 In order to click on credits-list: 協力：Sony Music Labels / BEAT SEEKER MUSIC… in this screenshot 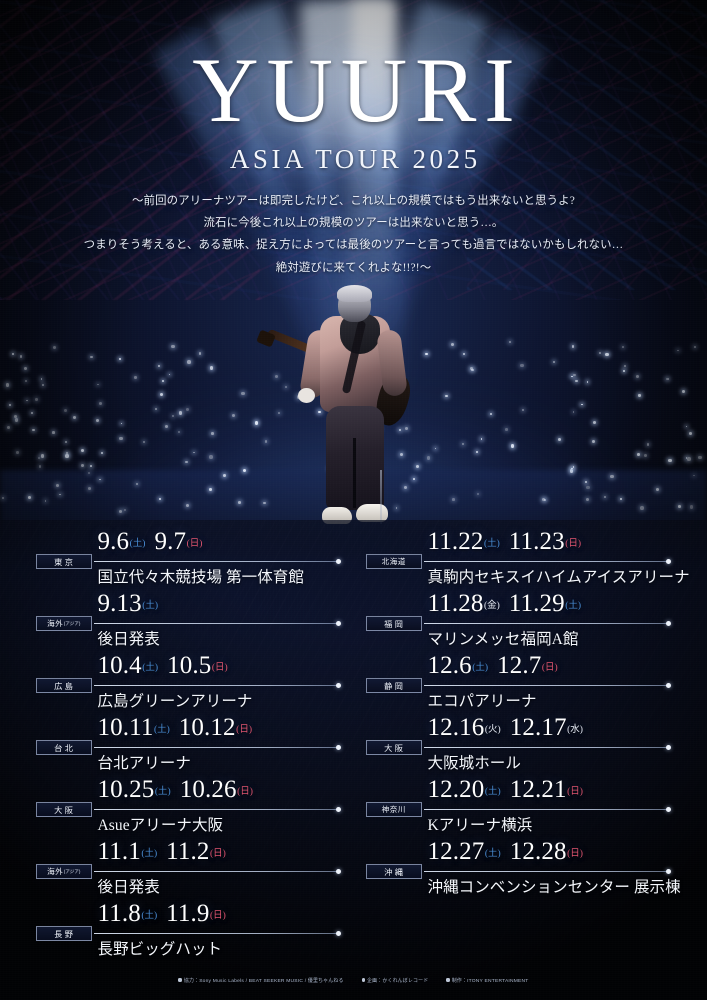, I will do `click(353, 980)`.